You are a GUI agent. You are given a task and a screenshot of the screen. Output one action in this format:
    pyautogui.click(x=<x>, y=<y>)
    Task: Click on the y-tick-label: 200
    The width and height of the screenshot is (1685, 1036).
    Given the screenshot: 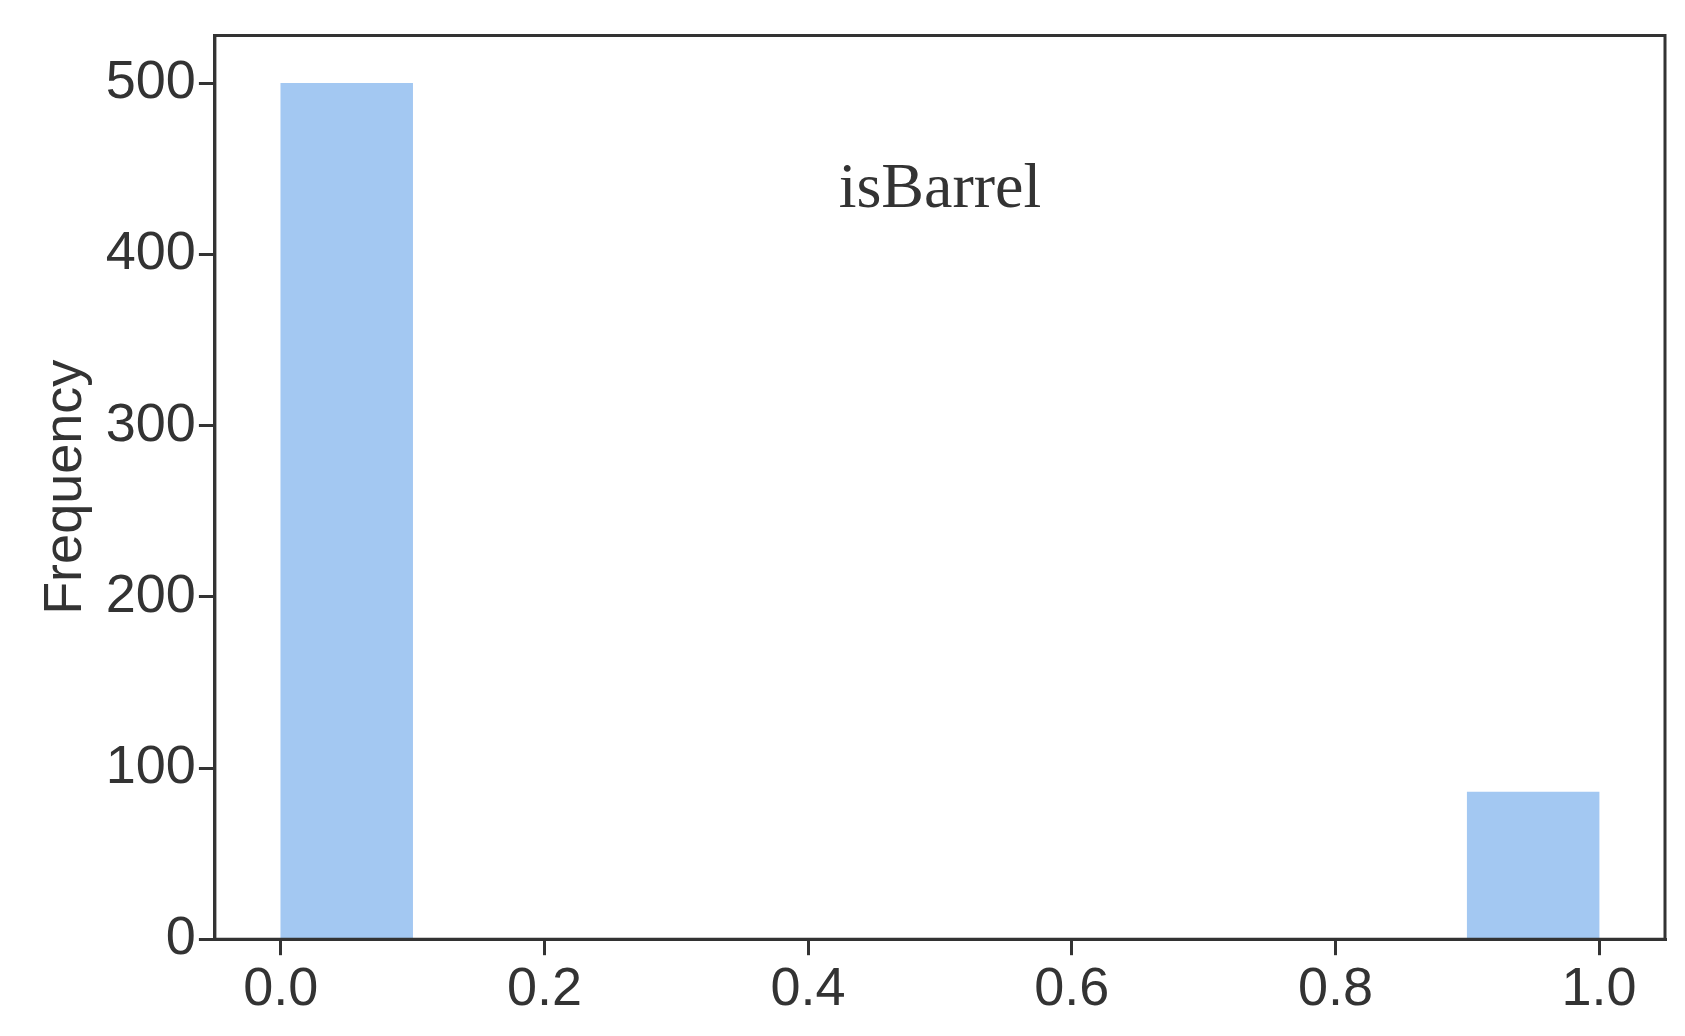 What is the action you would take?
    pyautogui.click(x=150, y=592)
    